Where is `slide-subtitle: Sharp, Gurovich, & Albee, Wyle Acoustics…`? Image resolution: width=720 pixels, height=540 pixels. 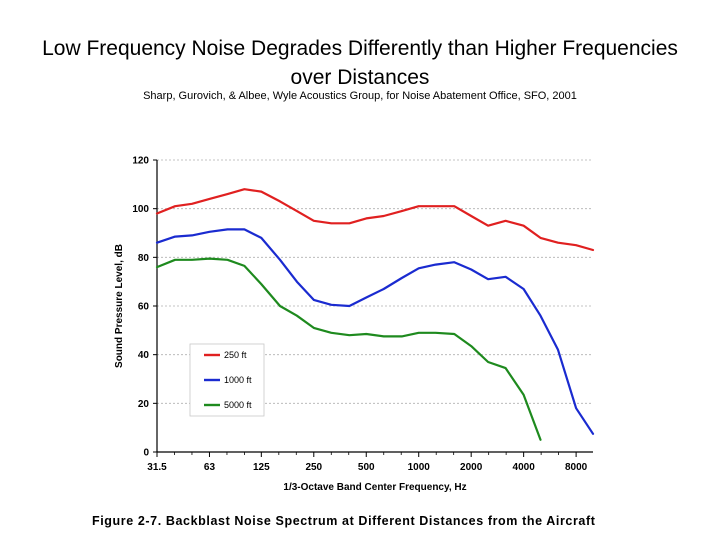 slide-subtitle: Sharp, Gurovich, & Albee, Wyle Acoustics… is located at coordinates (360, 96).